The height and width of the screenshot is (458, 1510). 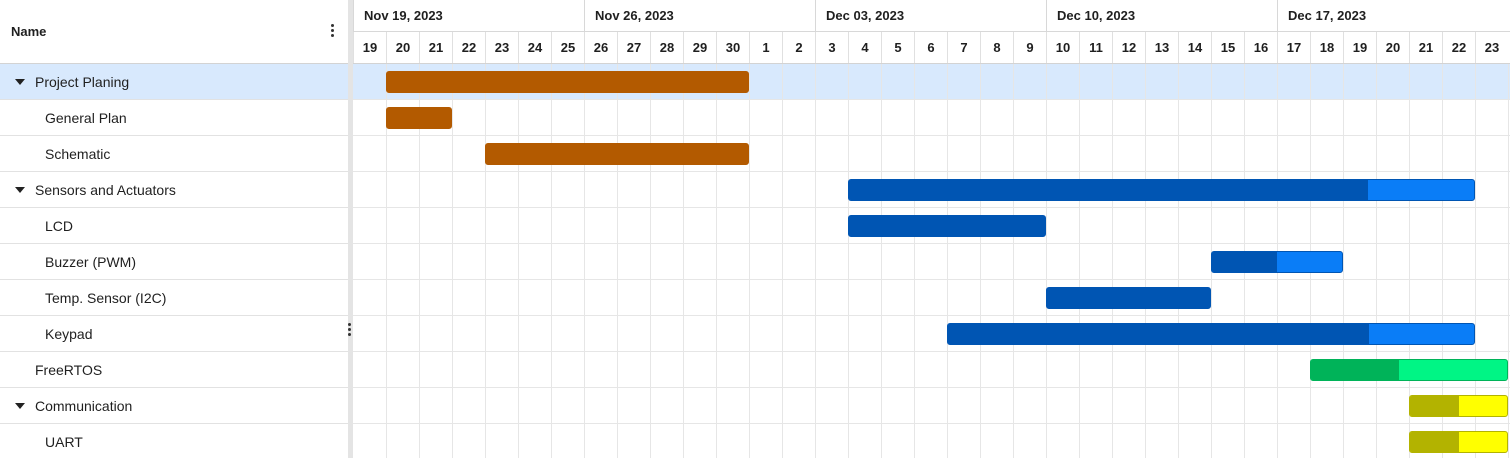 I want to click on day-header-cell: 29, so click(x=699, y=47).